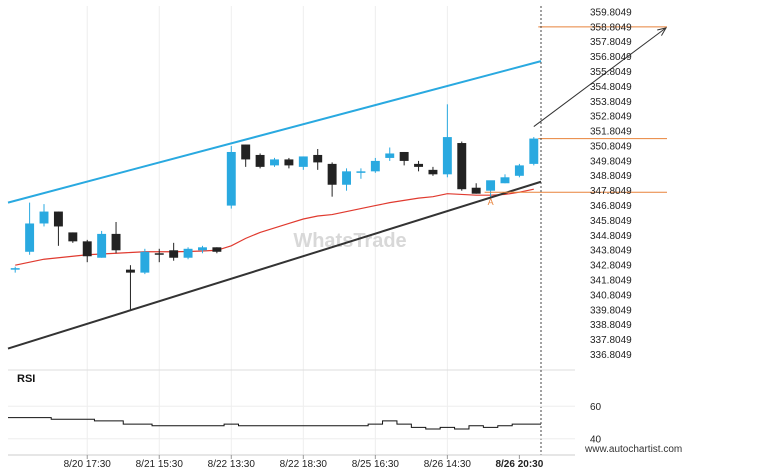  Describe the element at coordinates (88, 464) in the screenshot. I see `x-tick-label: 8/20 17:30` at that location.